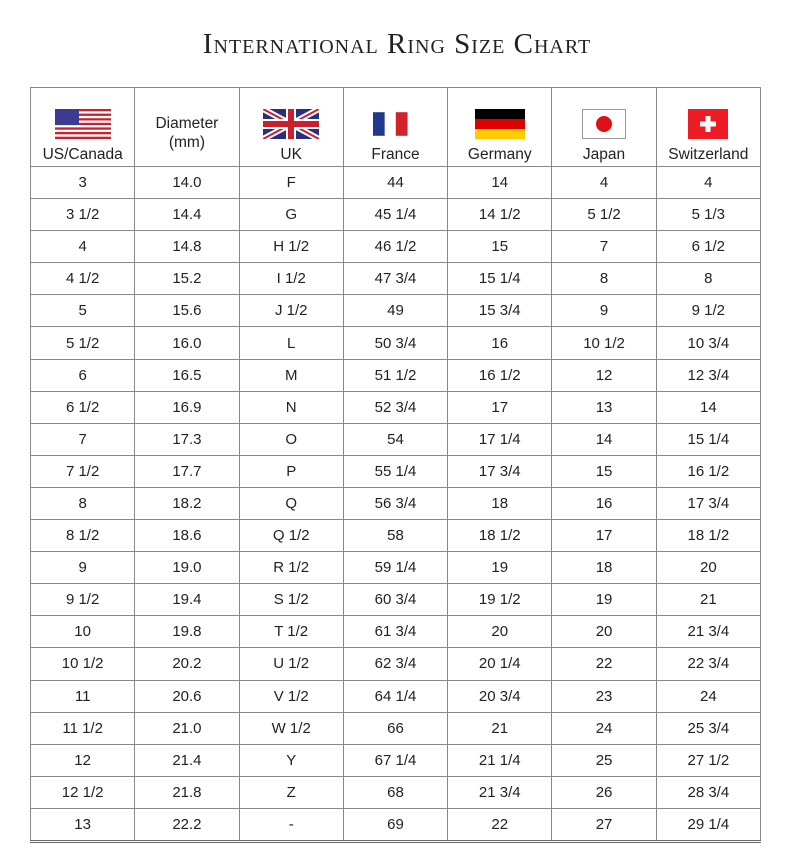 This screenshot has height=856, width=794. Describe the element at coordinates (291, 536) in the screenshot. I see `table-cell: Q 1/2` at that location.